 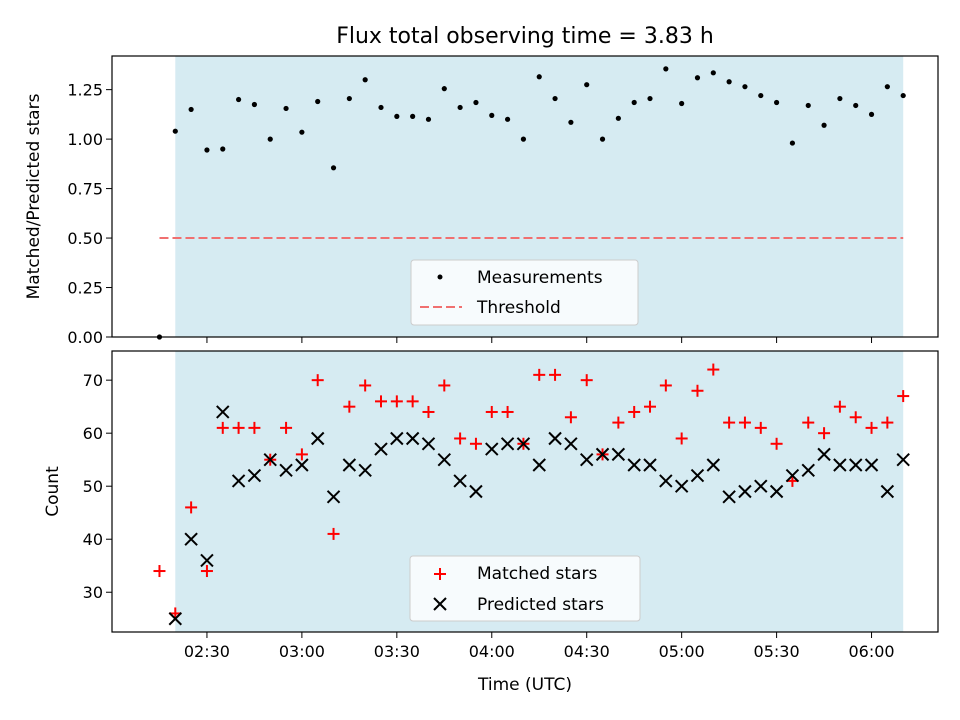 I want to click on x-tick-label: 04:30, so click(x=587, y=651).